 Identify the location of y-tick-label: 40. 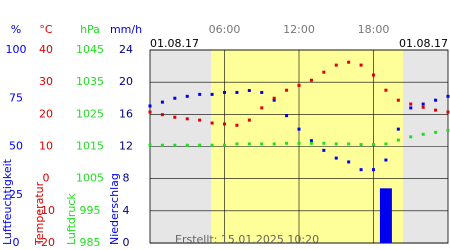
(46, 49).